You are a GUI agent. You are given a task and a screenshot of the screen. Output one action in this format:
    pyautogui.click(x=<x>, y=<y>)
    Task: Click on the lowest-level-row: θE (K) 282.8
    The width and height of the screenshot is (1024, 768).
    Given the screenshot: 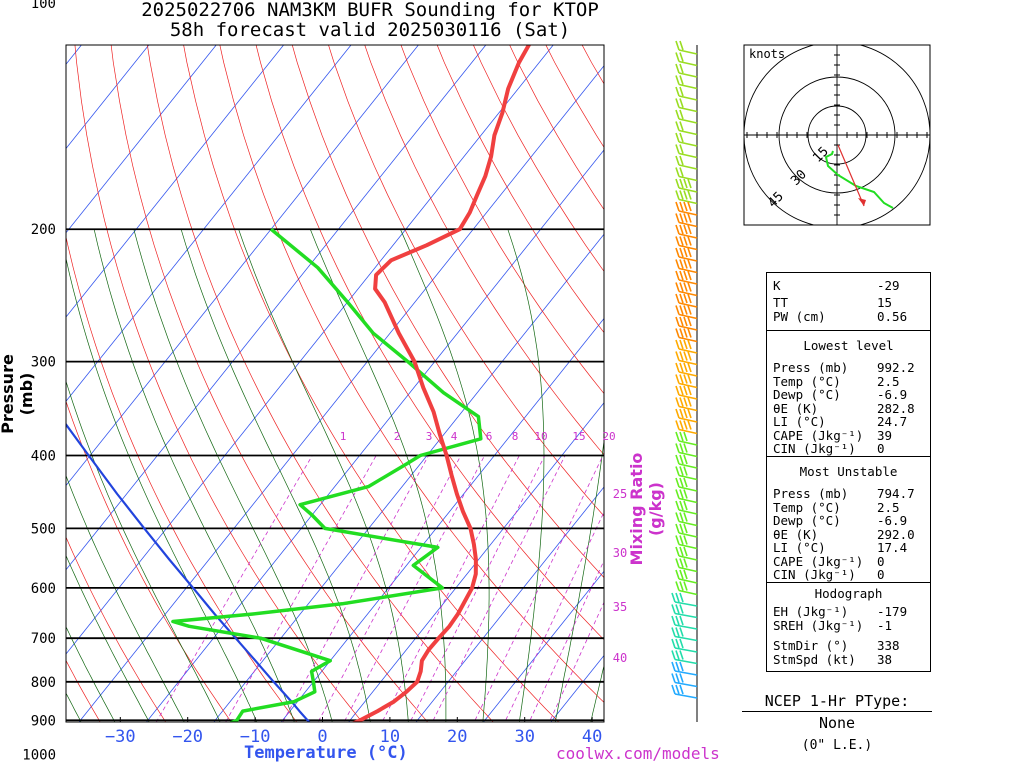 What is the action you would take?
    pyautogui.click(x=844, y=408)
    